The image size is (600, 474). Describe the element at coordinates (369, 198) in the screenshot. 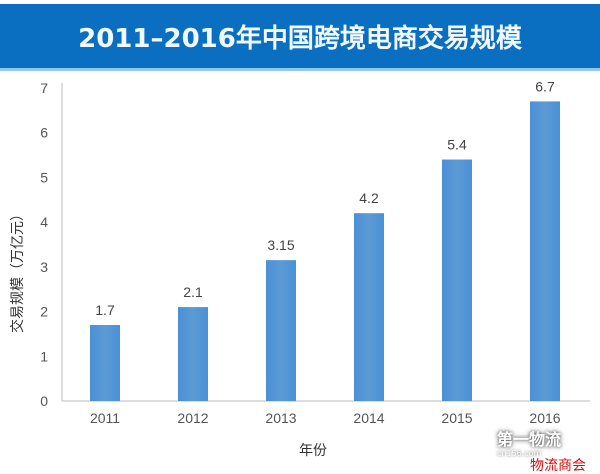

I see `data-label: 4.2` at that location.